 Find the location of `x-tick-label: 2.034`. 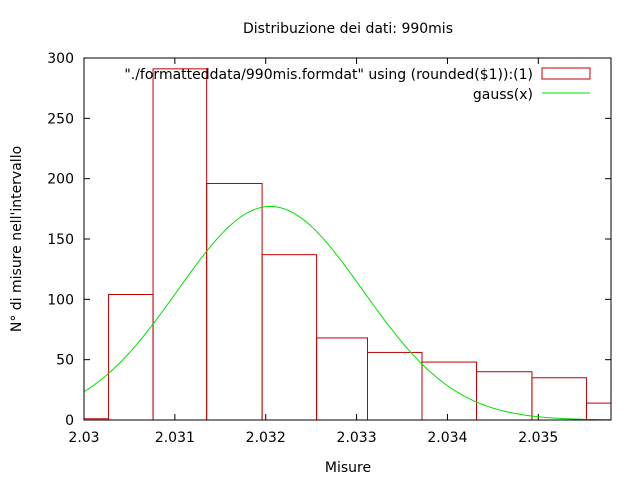

x-tick-label: 2.034 is located at coordinates (447, 438).